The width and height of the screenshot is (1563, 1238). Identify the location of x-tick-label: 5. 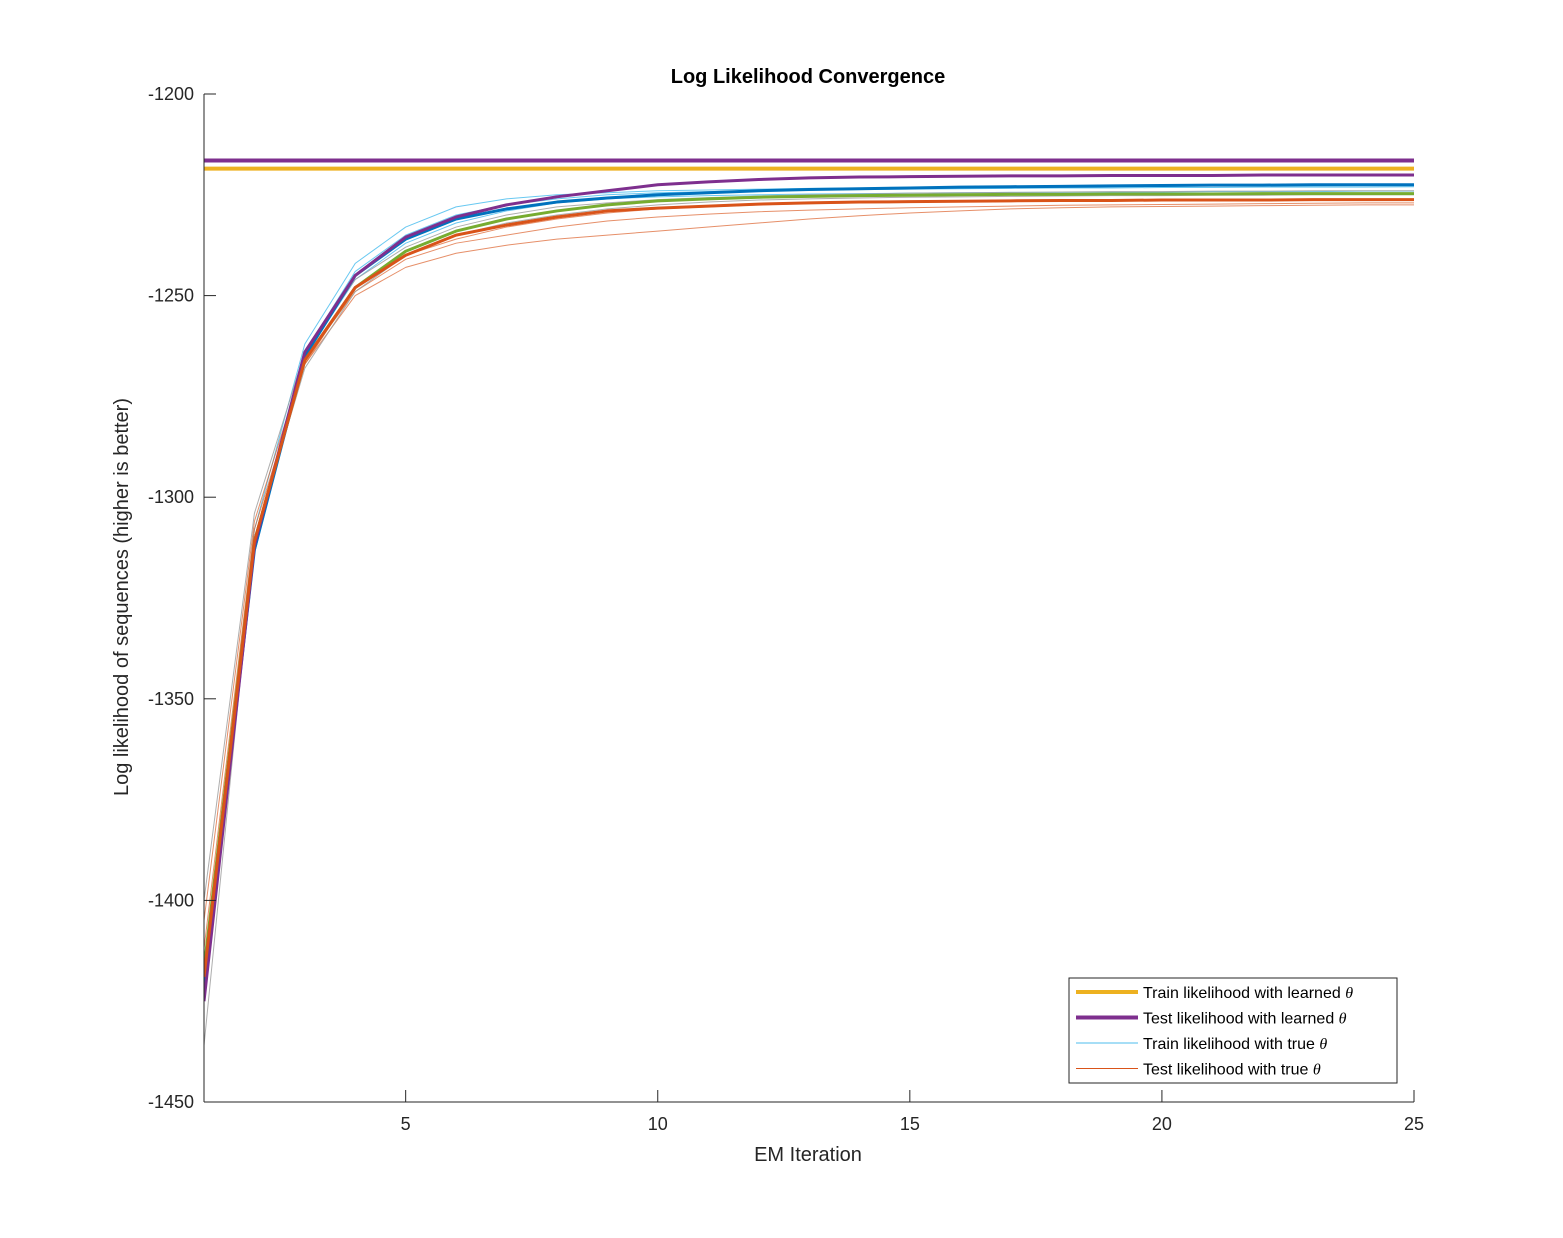
(406, 1124).